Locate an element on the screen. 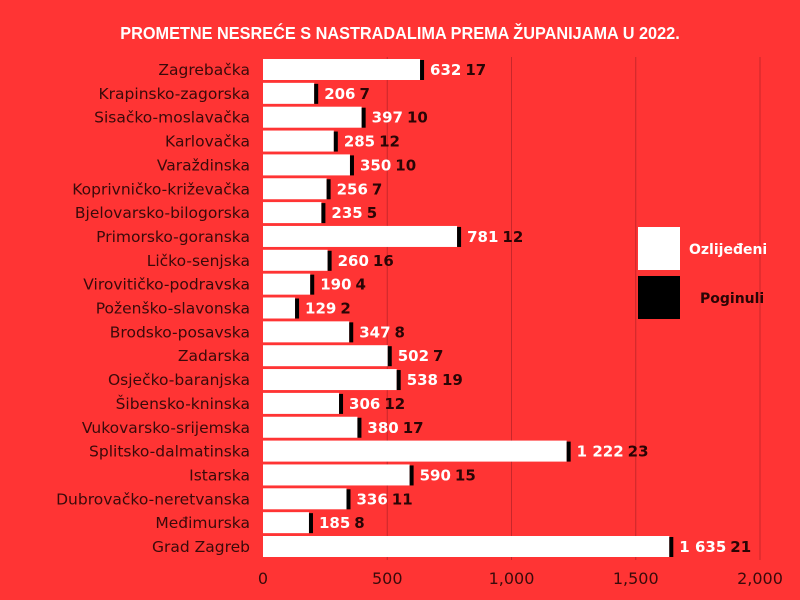  value-label-ozlijedeni: 206 is located at coordinates (339, 94).